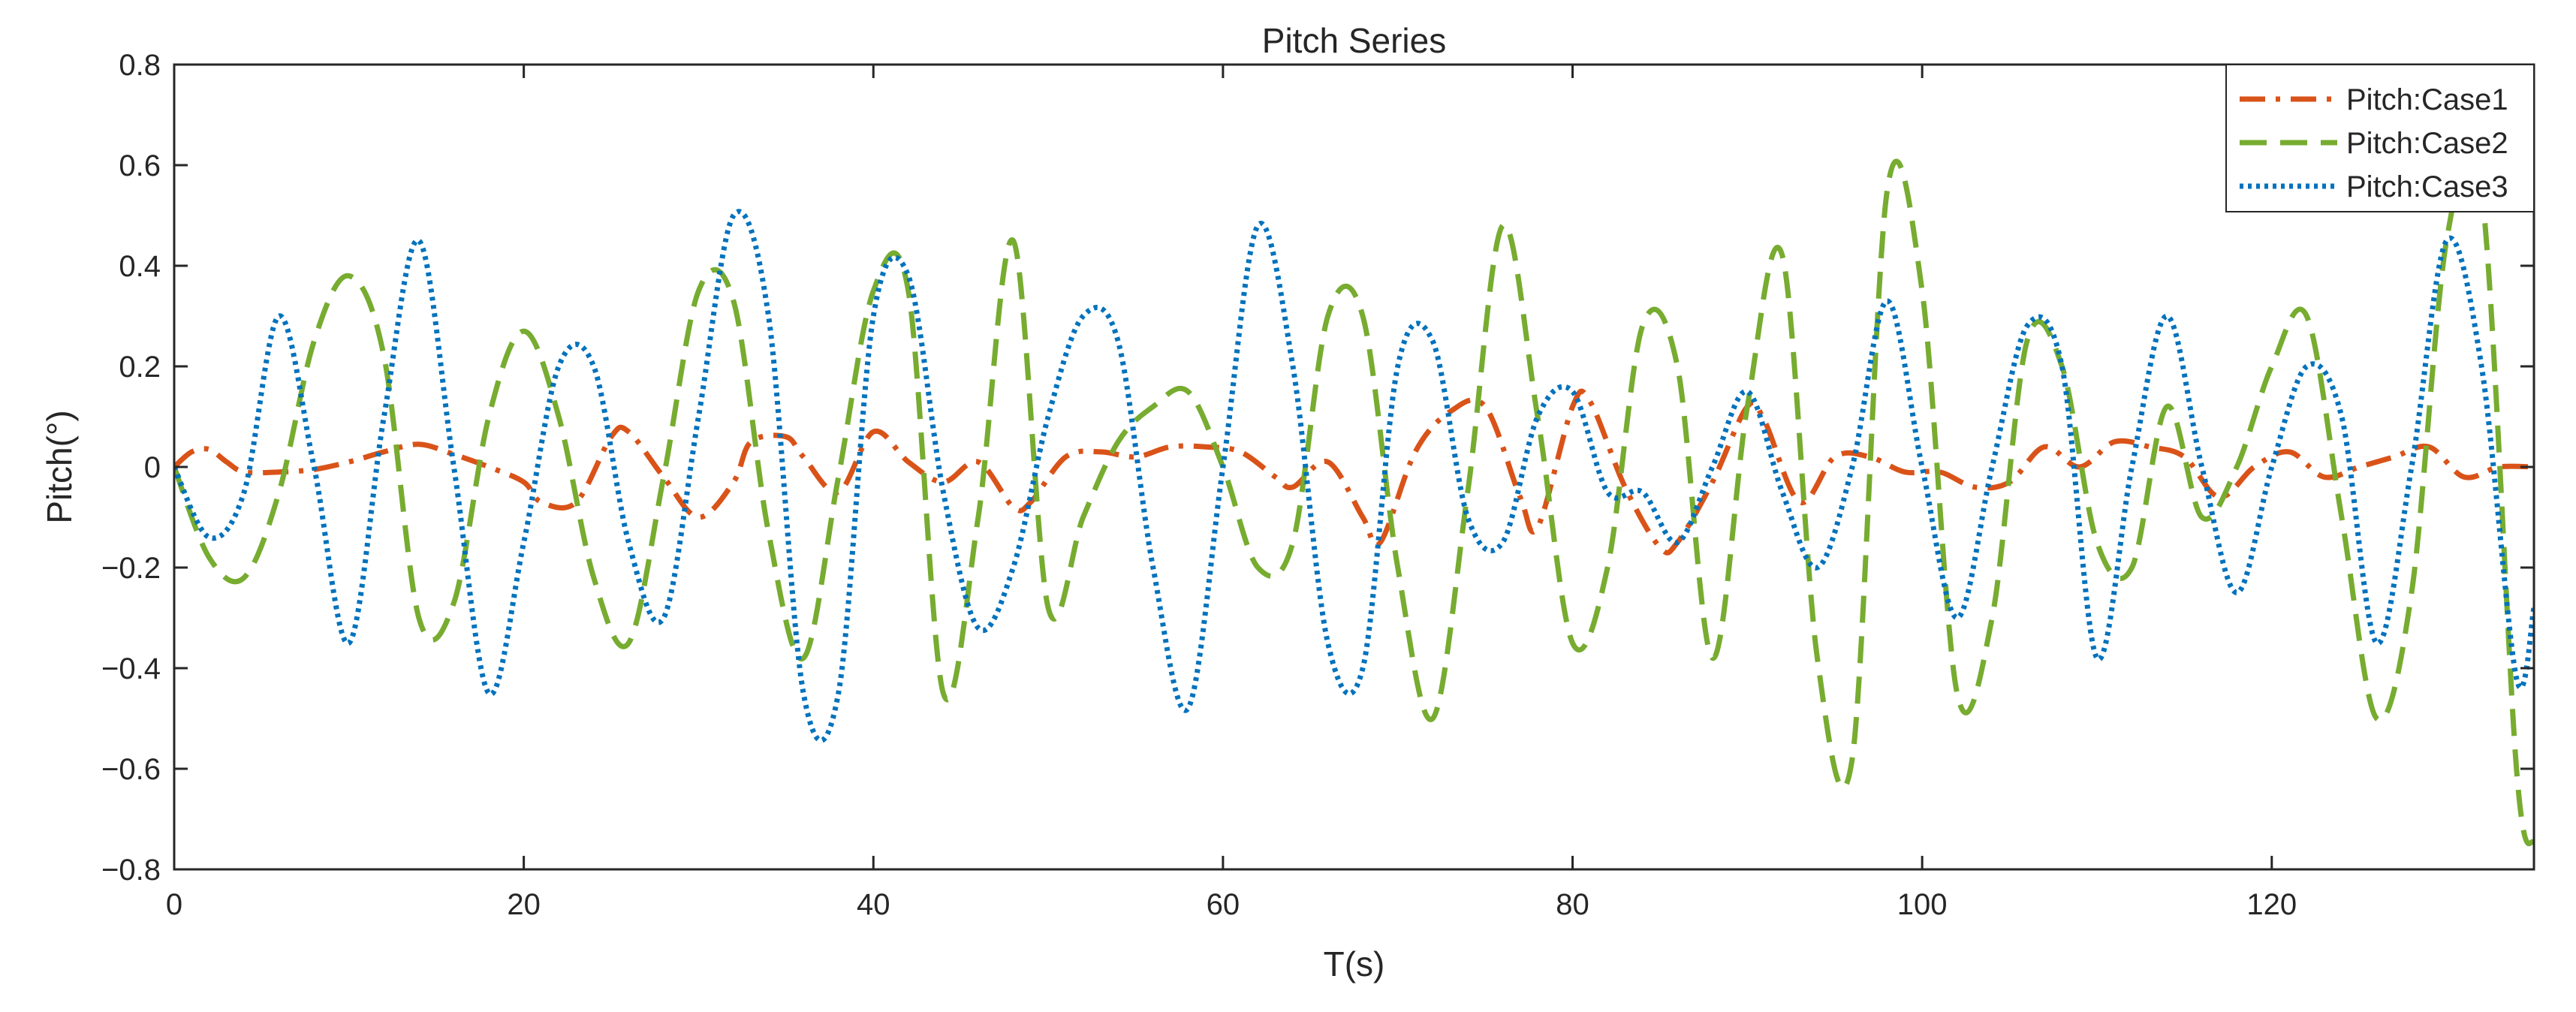 The image size is (2576, 1012). Describe the element at coordinates (140, 166) in the screenshot. I see `y-tick-label: 0.6` at that location.